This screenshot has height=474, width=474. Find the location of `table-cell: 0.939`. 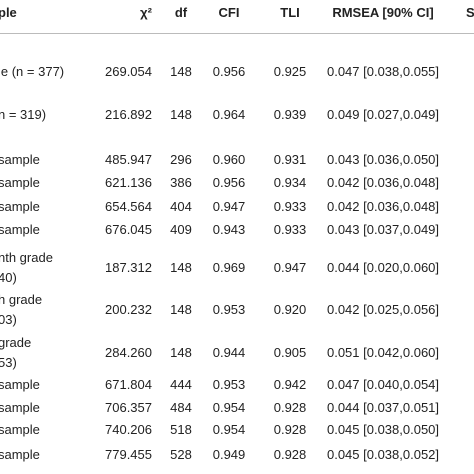

table-cell: 0.939 is located at coordinates (290, 114).